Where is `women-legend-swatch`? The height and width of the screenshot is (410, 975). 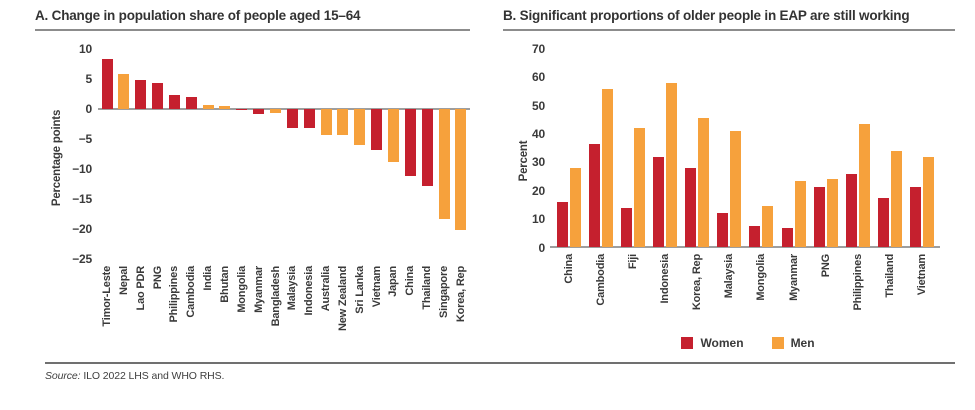 women-legend-swatch is located at coordinates (687, 343).